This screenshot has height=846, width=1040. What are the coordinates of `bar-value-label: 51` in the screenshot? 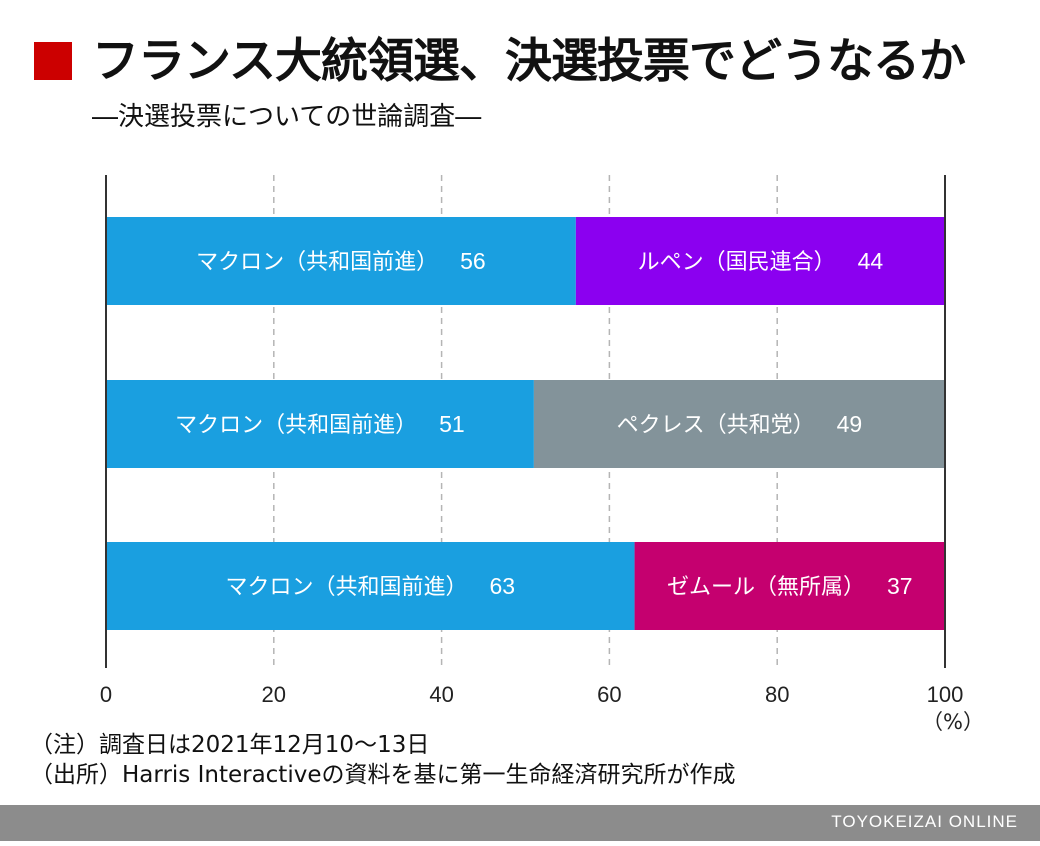 It's located at (452, 424).